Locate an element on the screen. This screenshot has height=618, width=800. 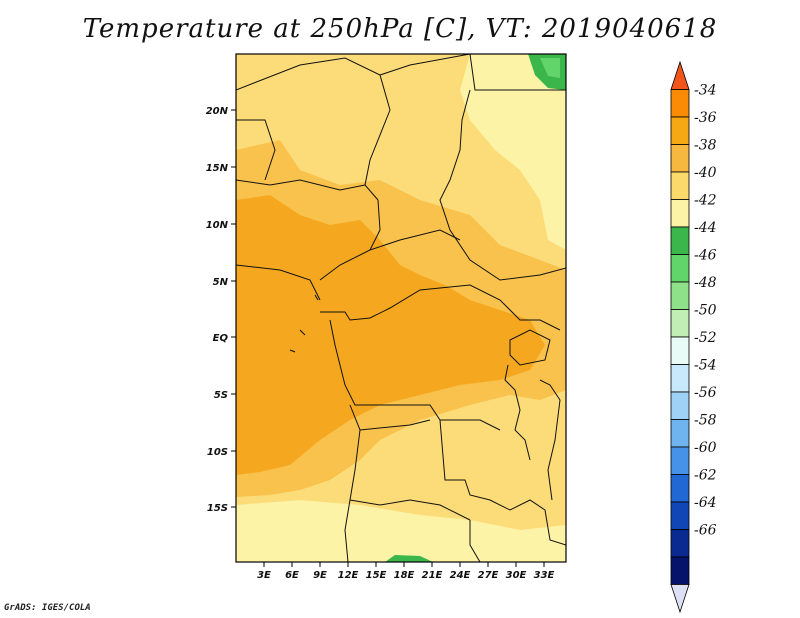
lat-tick-label: 20N is located at coordinates (217, 111).